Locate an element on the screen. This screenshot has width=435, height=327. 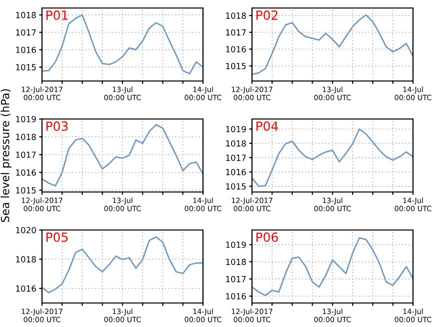
chart-title: P03 is located at coordinates (57, 126).